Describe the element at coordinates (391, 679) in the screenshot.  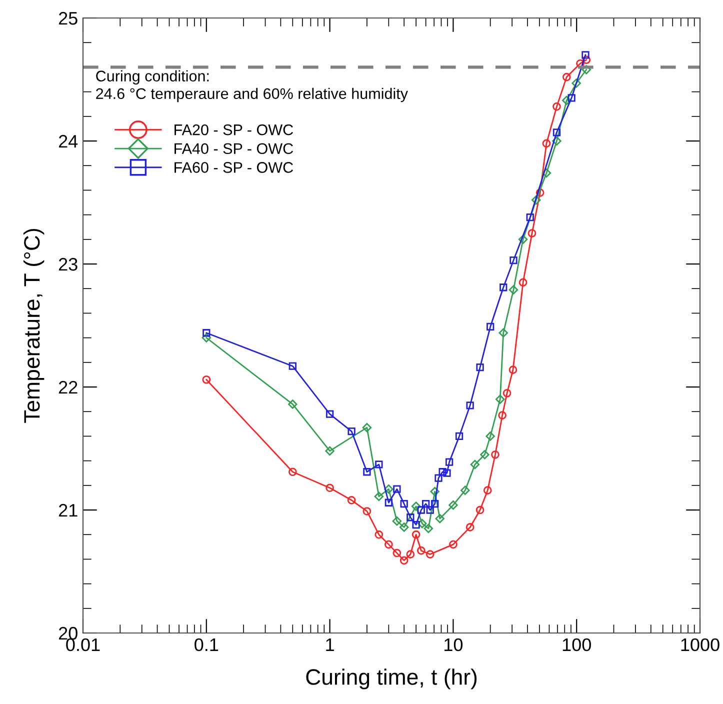
I see `x-axis-title: Curing time, t (hr)` at that location.